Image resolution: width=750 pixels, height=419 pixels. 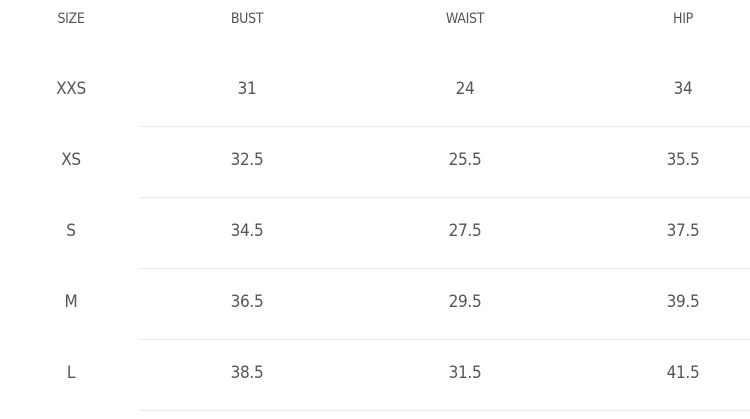 I want to click on cell-waist: 25.5, so click(x=465, y=160).